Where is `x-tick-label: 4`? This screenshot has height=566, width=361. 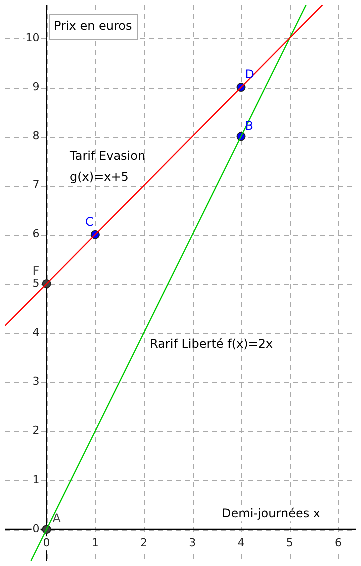
x-tick-label: 4 is located at coordinates (241, 543).